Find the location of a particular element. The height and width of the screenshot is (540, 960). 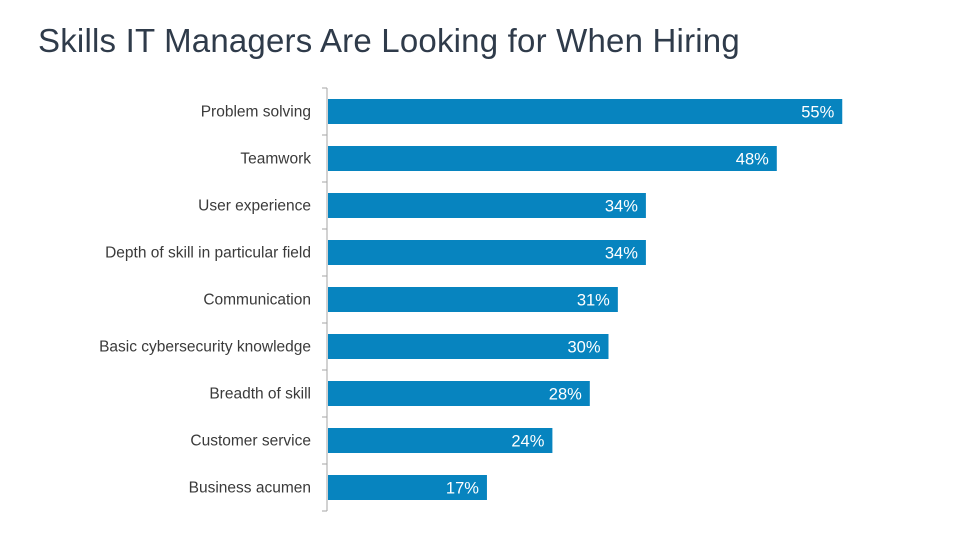

category-label: Problem solving is located at coordinates (256, 112).